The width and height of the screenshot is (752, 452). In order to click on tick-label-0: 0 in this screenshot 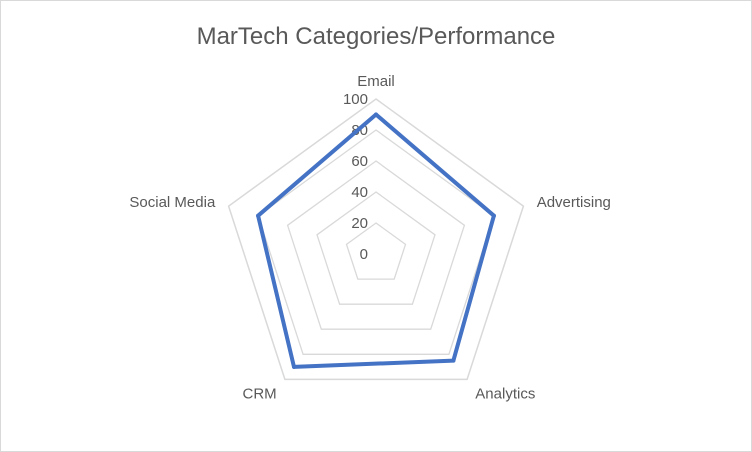, I will do `click(364, 254)`.